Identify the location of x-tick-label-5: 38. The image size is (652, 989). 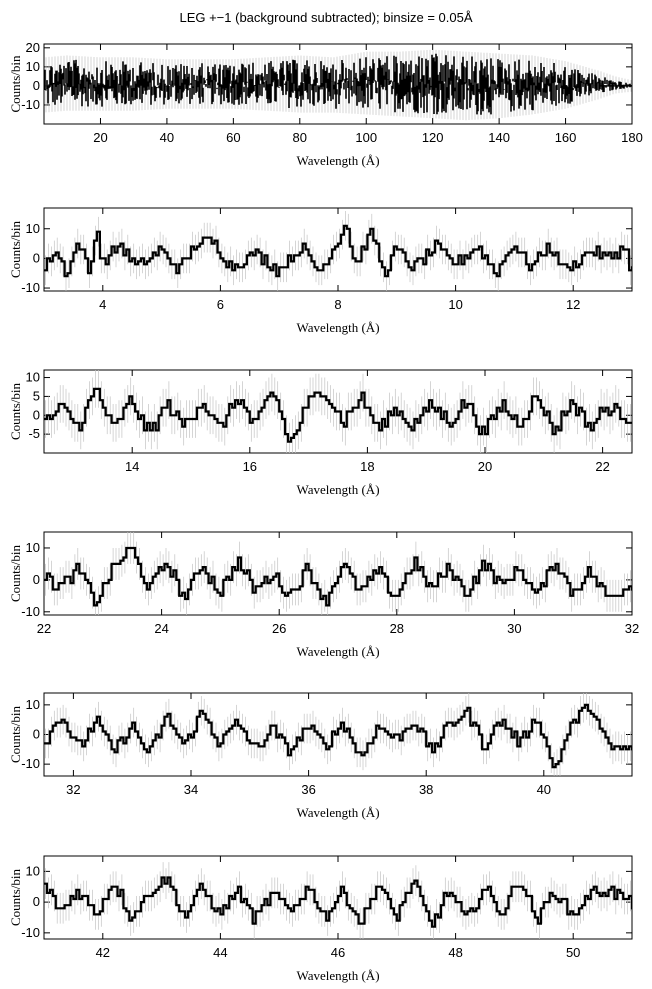
(426, 789).